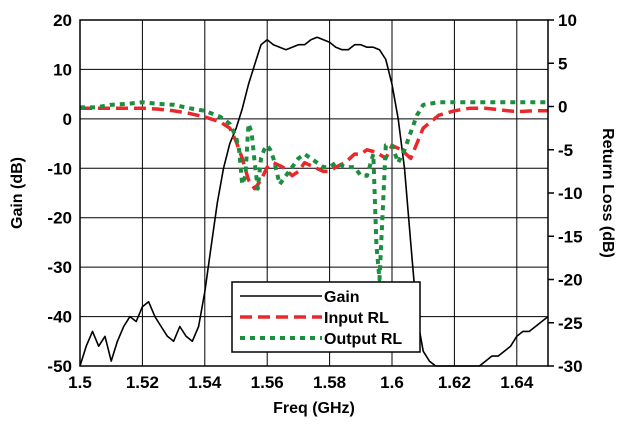 This screenshot has width=619, height=424. What do you see at coordinates (570, 236) in the screenshot?
I see `y-right-tick-label: -15` at bounding box center [570, 236].